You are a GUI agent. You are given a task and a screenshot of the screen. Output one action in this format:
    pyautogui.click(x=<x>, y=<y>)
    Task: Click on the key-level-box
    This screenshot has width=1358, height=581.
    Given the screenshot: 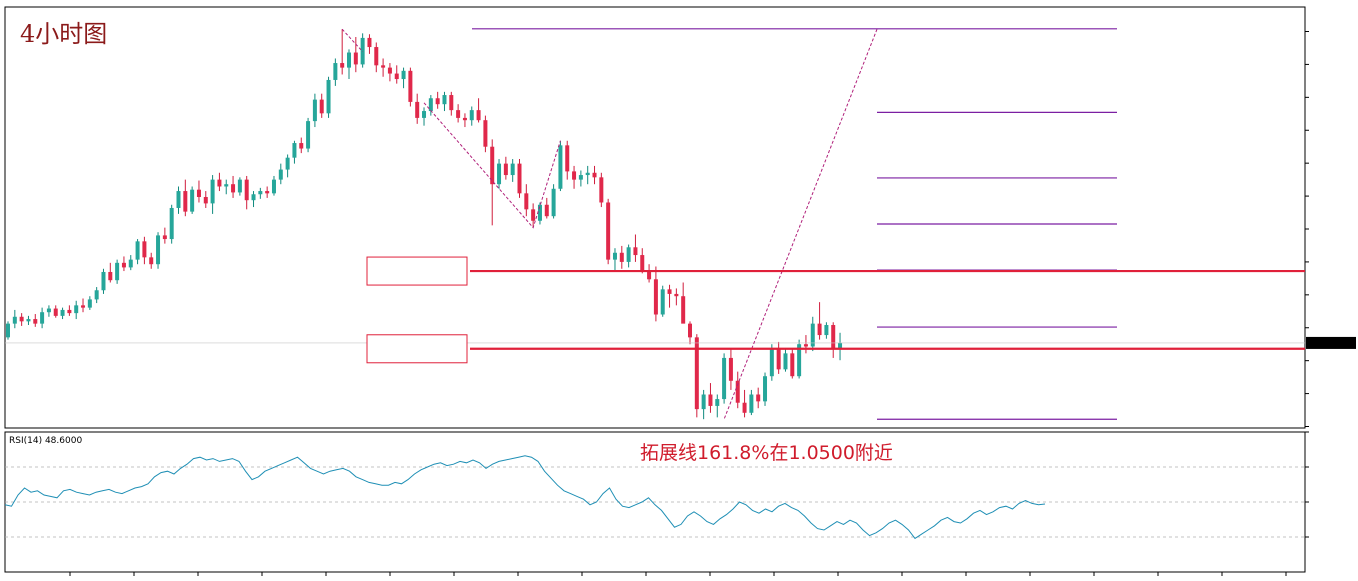 What is the action you would take?
    pyautogui.click(x=417, y=271)
    